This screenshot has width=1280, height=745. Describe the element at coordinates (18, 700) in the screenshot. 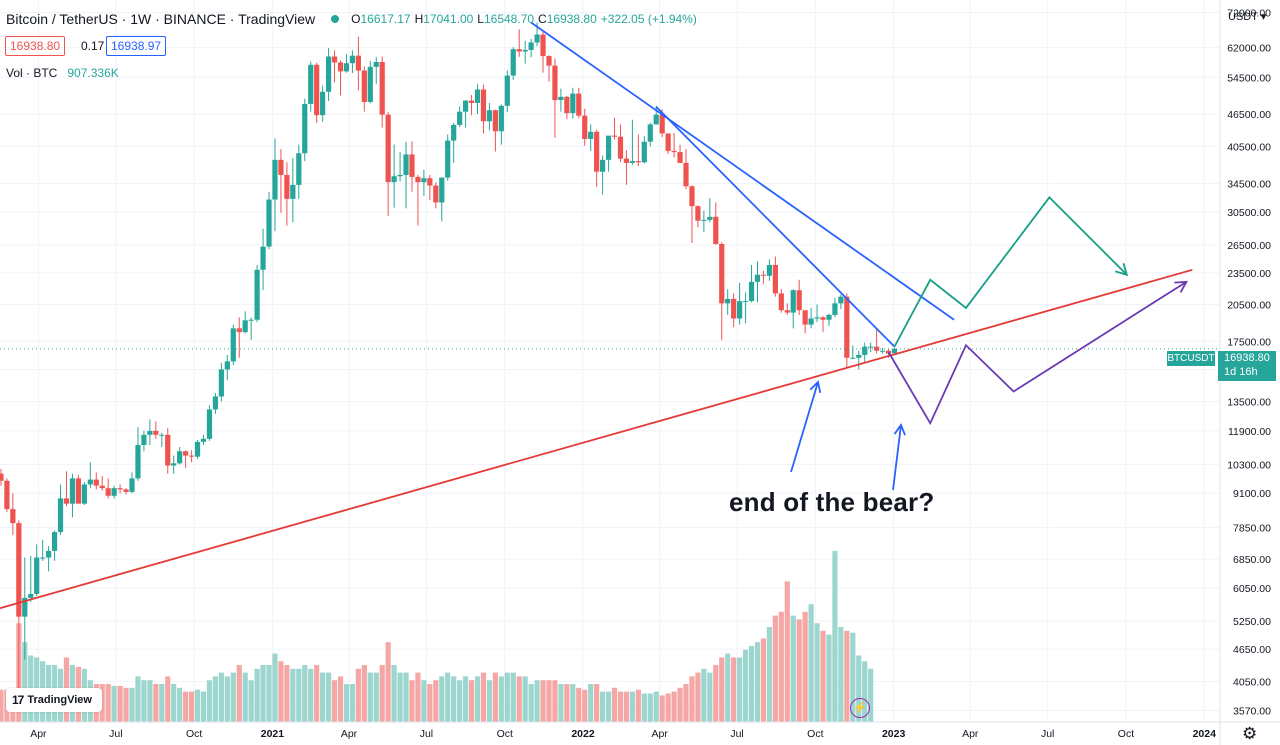

I see `tv-logo-icon: 17` at that location.